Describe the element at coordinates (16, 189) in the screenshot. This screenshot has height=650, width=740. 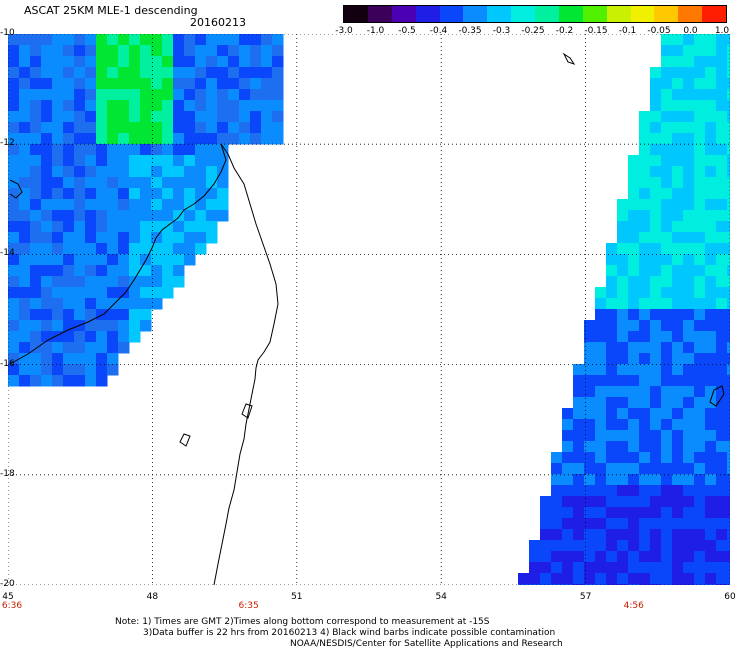
I see `nosy-be-island` at that location.